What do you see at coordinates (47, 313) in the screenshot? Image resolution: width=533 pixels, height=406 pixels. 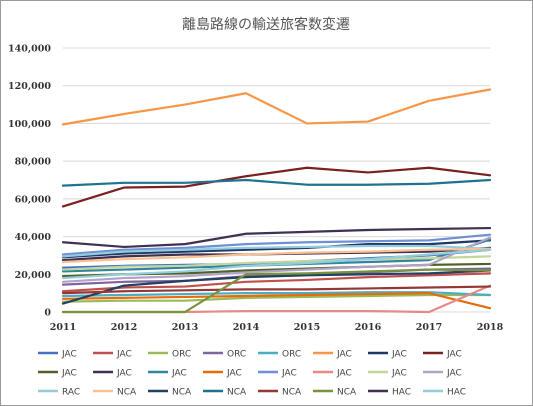 I see `y-tick-label: 0` at bounding box center [47, 313].